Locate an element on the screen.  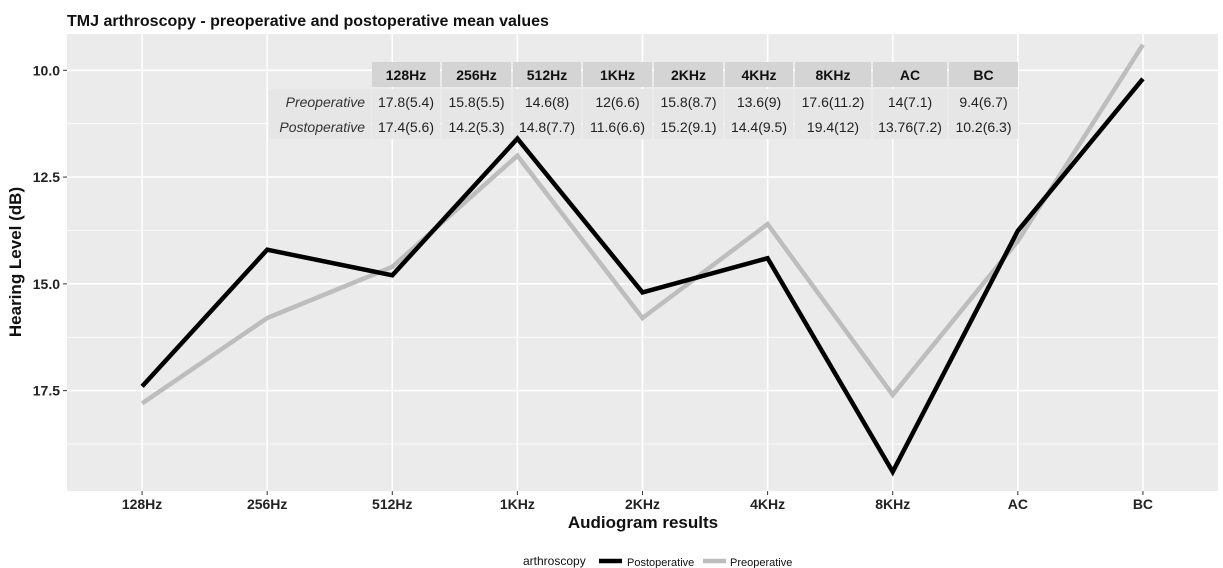
table-cell-value: 17.6(11.2) is located at coordinates (833, 102).